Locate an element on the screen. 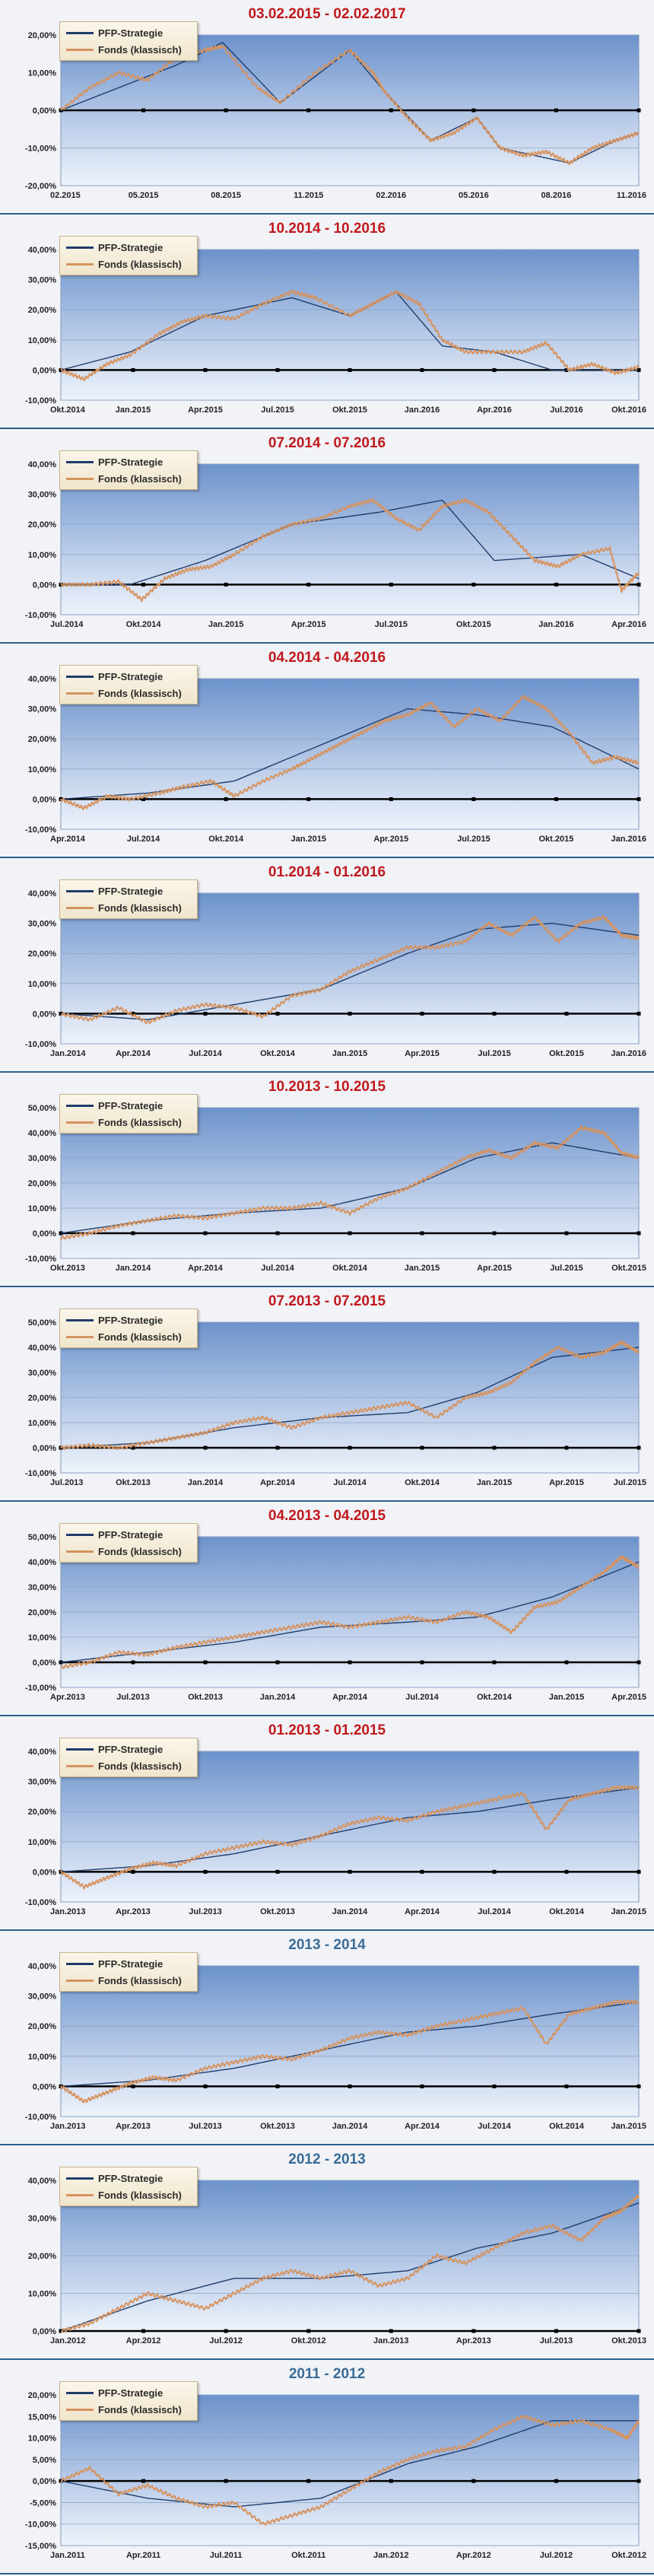 The height and width of the screenshot is (2576, 654). y-tick-label: -5,00% is located at coordinates (43, 2503).